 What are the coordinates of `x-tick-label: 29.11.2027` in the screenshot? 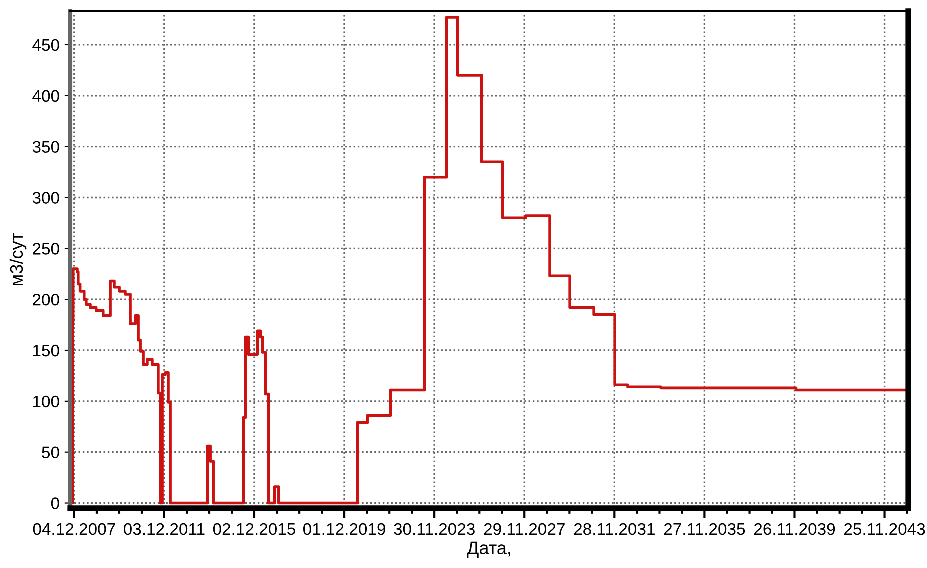 It's located at (524, 529).